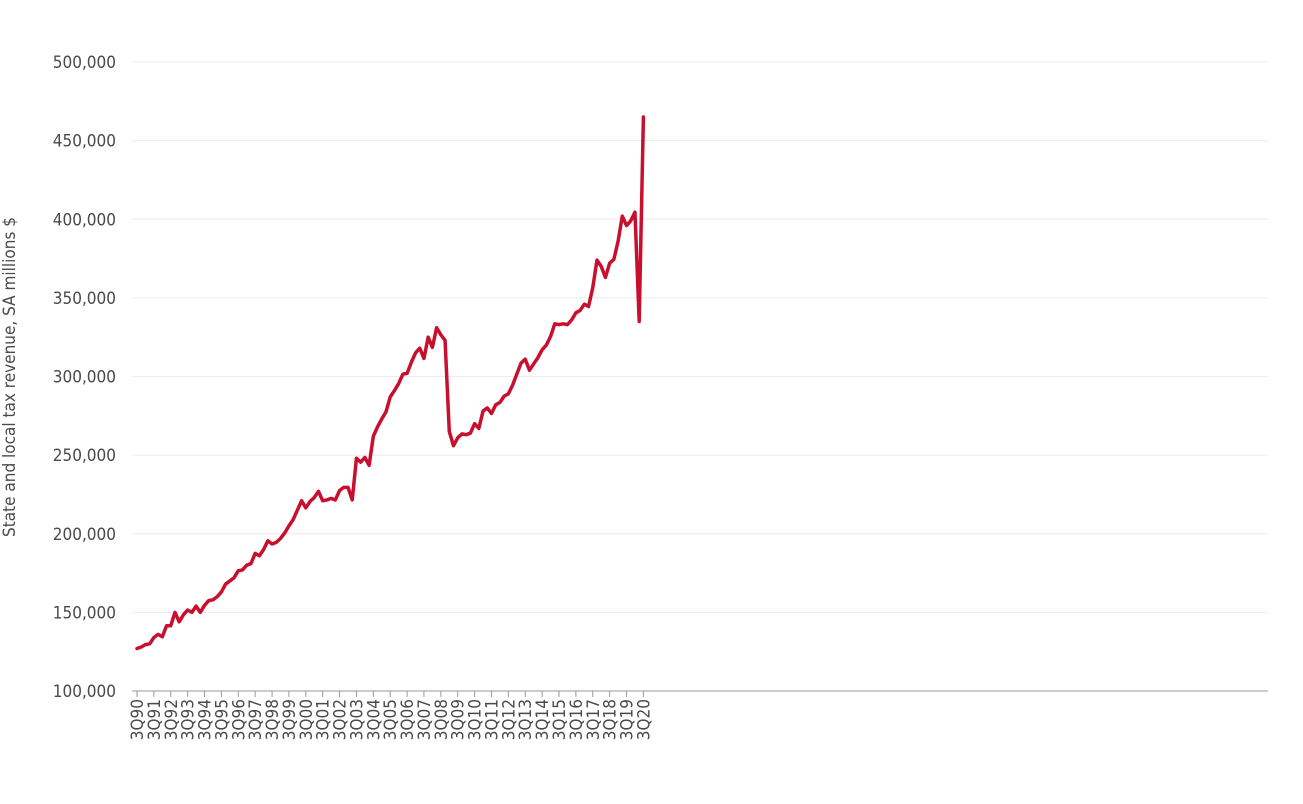  Describe the element at coordinates (155, 719) in the screenshot. I see `x-tick-label: 3Q91` at that location.